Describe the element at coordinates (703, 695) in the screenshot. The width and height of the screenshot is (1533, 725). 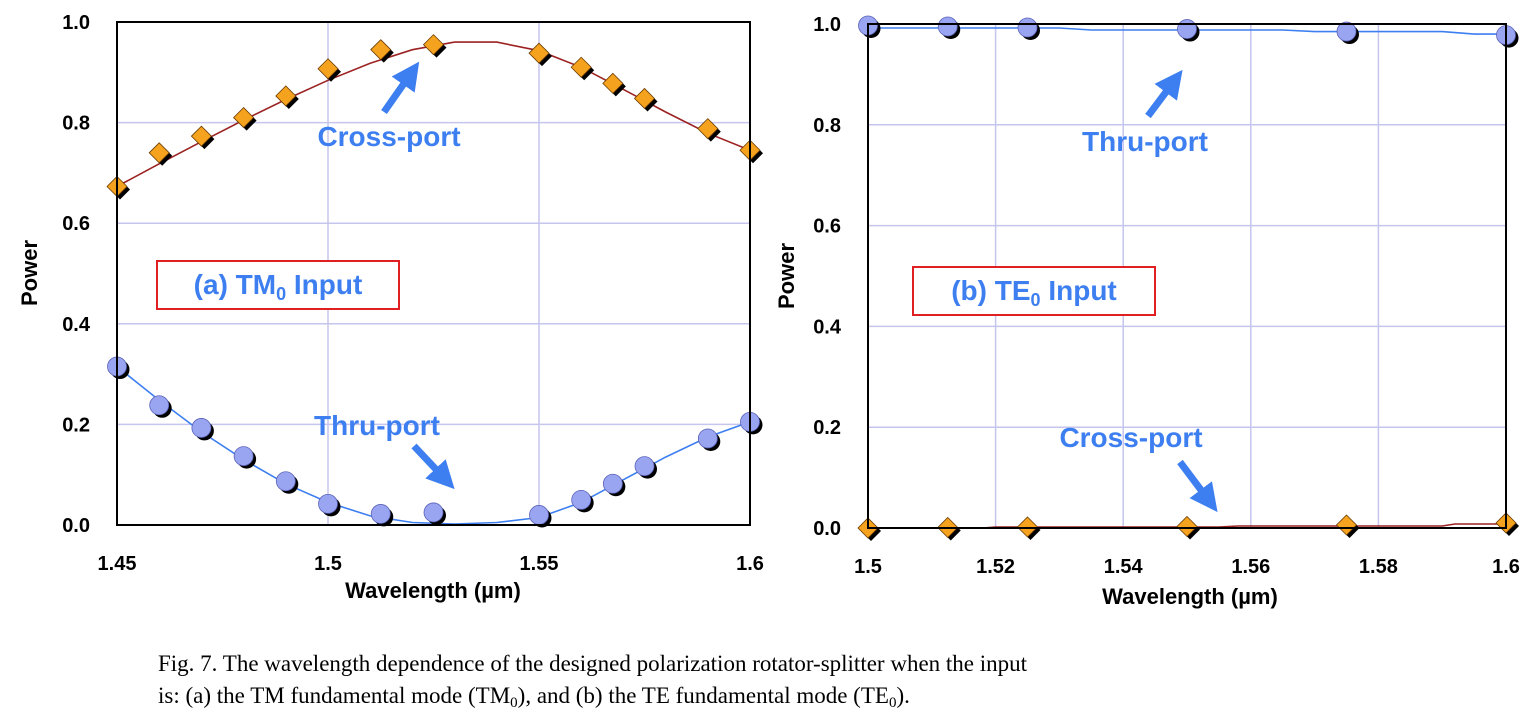
I see `caption-line-2-b: ), and (b) the TE fundamental mode (TE` at that location.